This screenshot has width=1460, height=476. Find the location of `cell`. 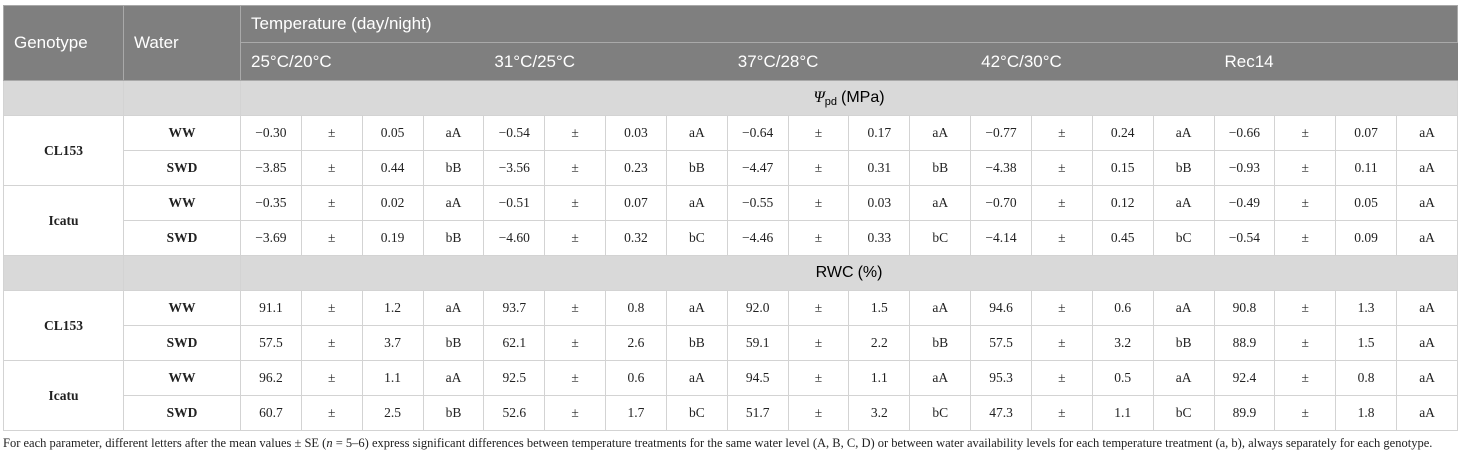

cell is located at coordinates (182, 273).